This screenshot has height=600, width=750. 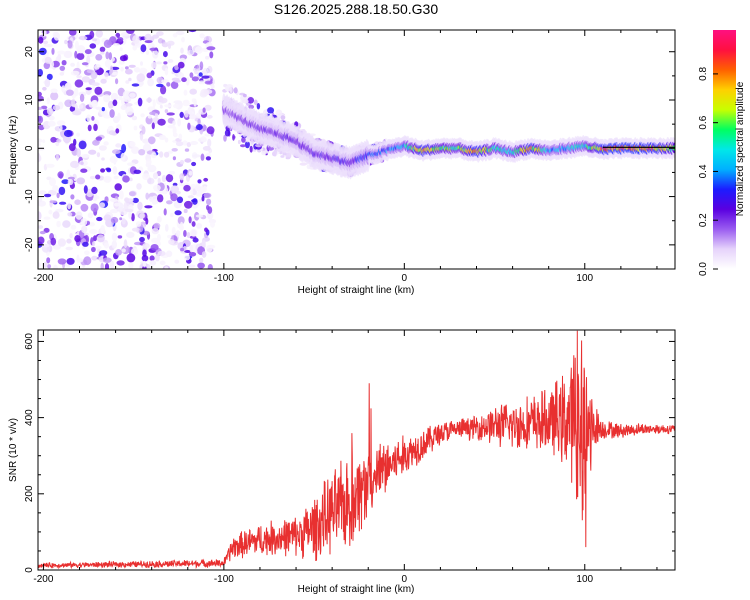 I want to click on snr-y-axis-label: SNR (10 * v/v), so click(x=13, y=450).